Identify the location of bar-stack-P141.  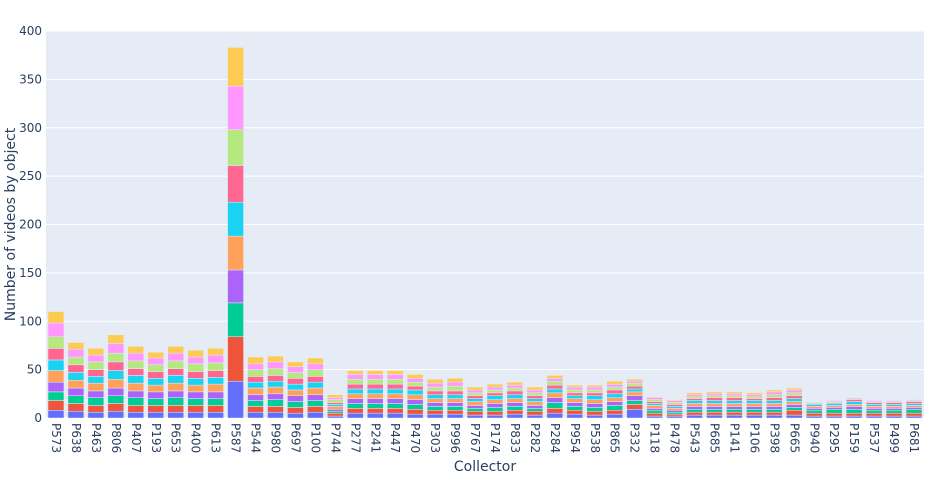
(734, 405).